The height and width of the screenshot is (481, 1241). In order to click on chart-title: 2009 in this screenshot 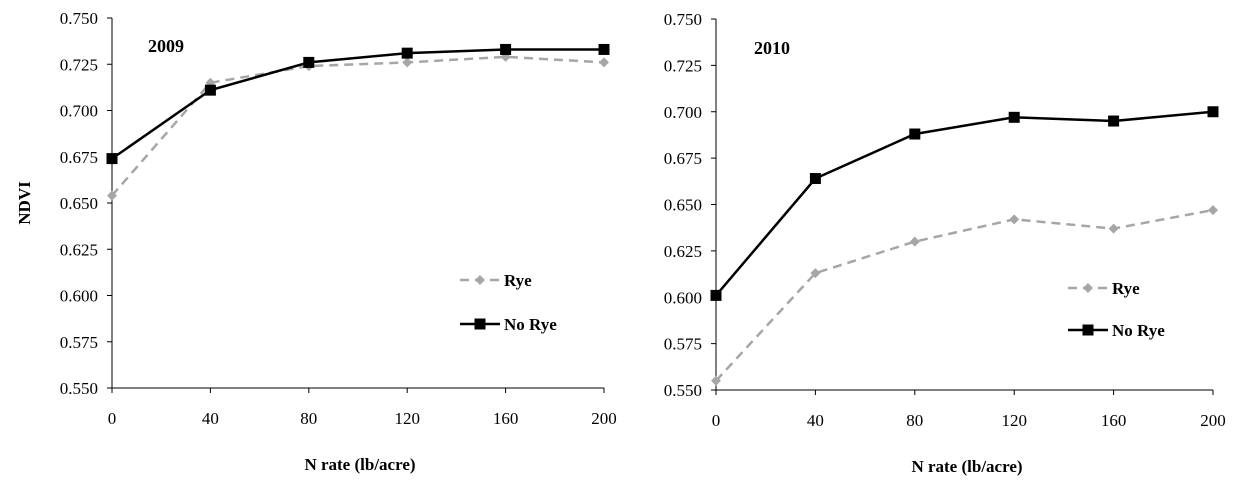, I will do `click(166, 46)`.